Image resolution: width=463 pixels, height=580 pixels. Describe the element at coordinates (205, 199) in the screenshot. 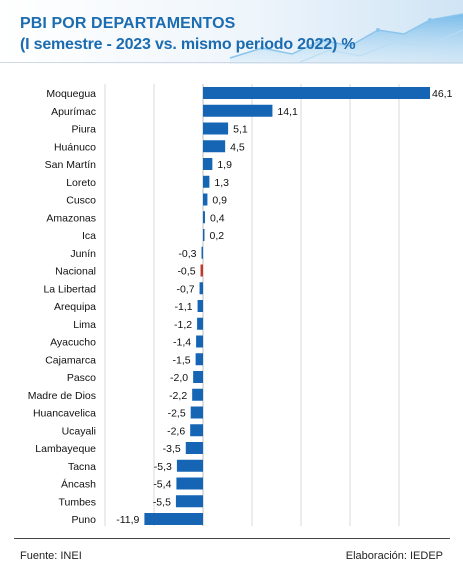

I see `bar-cusco` at that location.